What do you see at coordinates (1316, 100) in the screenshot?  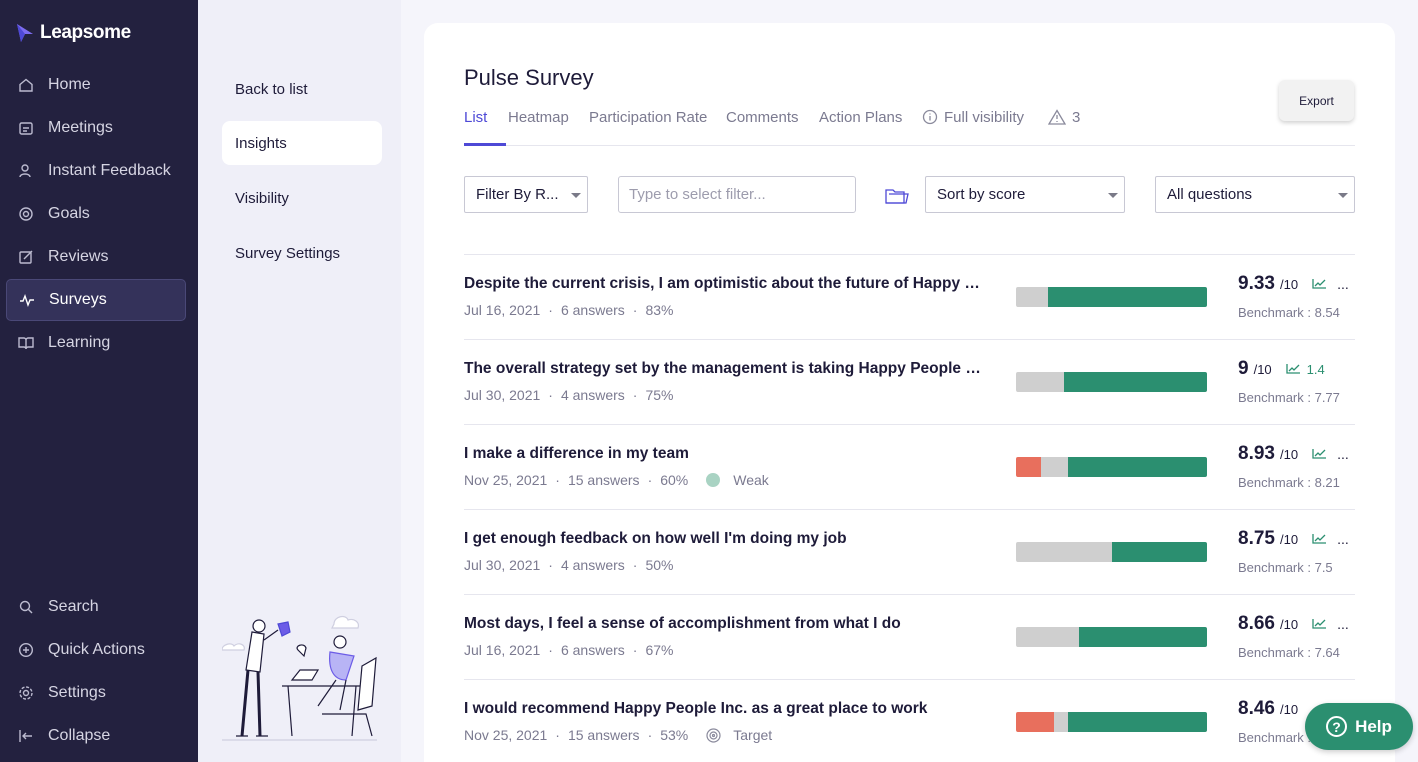 I see `export-button: Export` at bounding box center [1316, 100].